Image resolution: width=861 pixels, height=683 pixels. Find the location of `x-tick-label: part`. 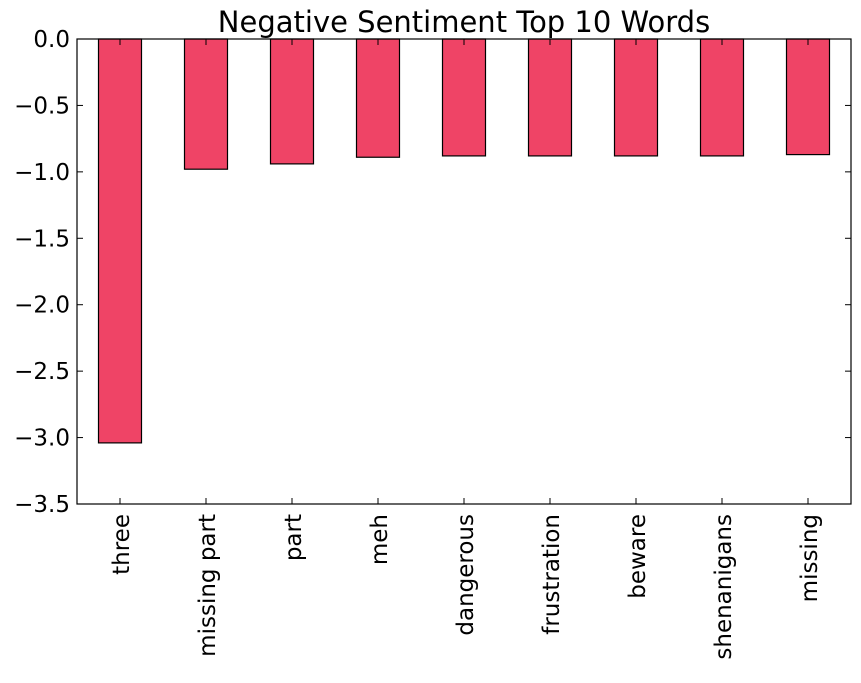

x-tick-label: part is located at coordinates (294, 537).